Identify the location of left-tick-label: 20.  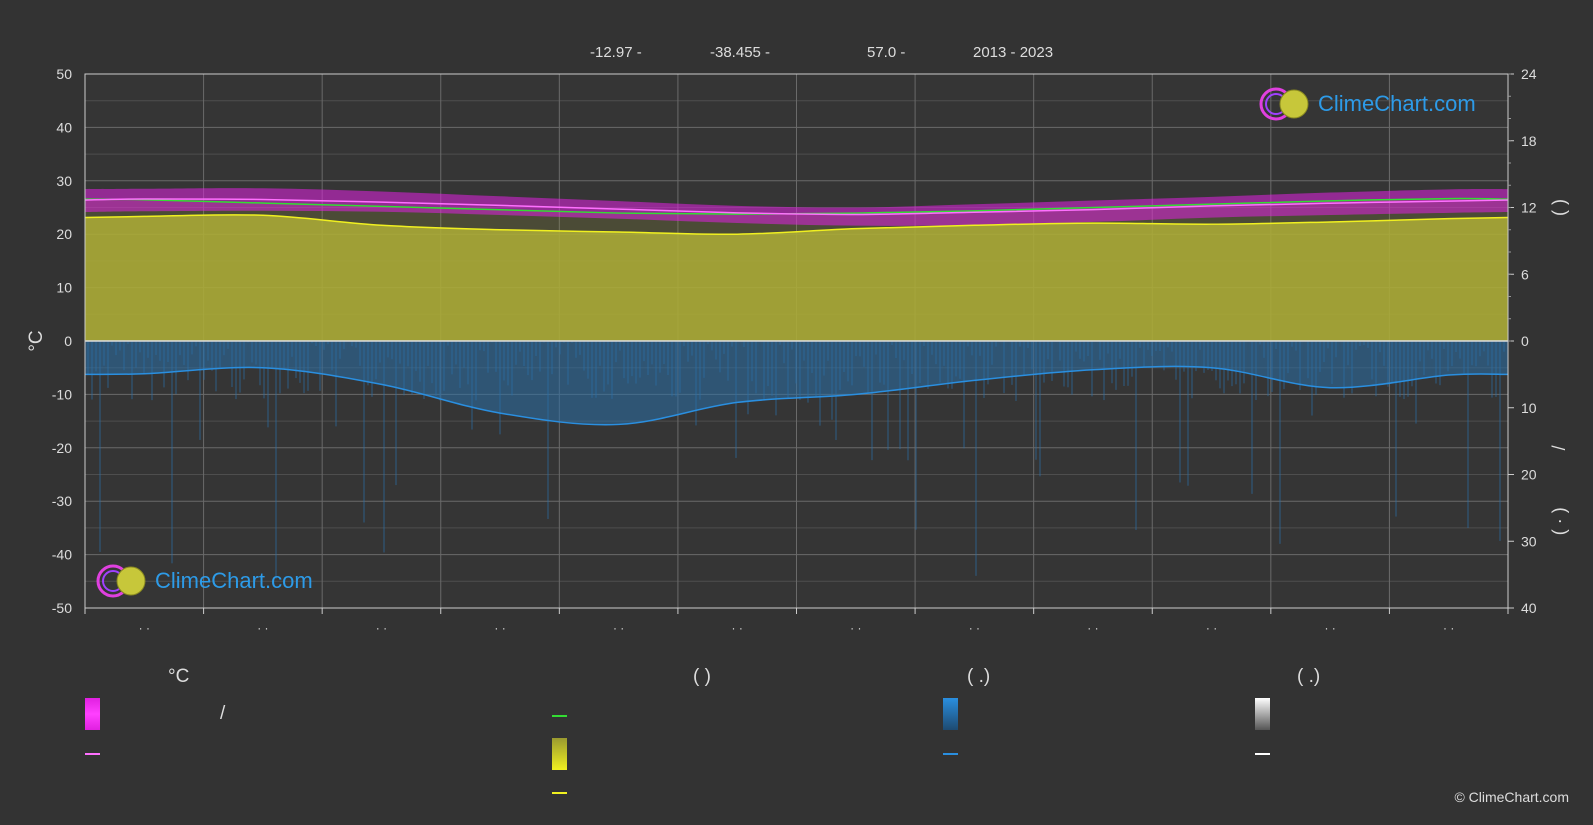
(64, 234).